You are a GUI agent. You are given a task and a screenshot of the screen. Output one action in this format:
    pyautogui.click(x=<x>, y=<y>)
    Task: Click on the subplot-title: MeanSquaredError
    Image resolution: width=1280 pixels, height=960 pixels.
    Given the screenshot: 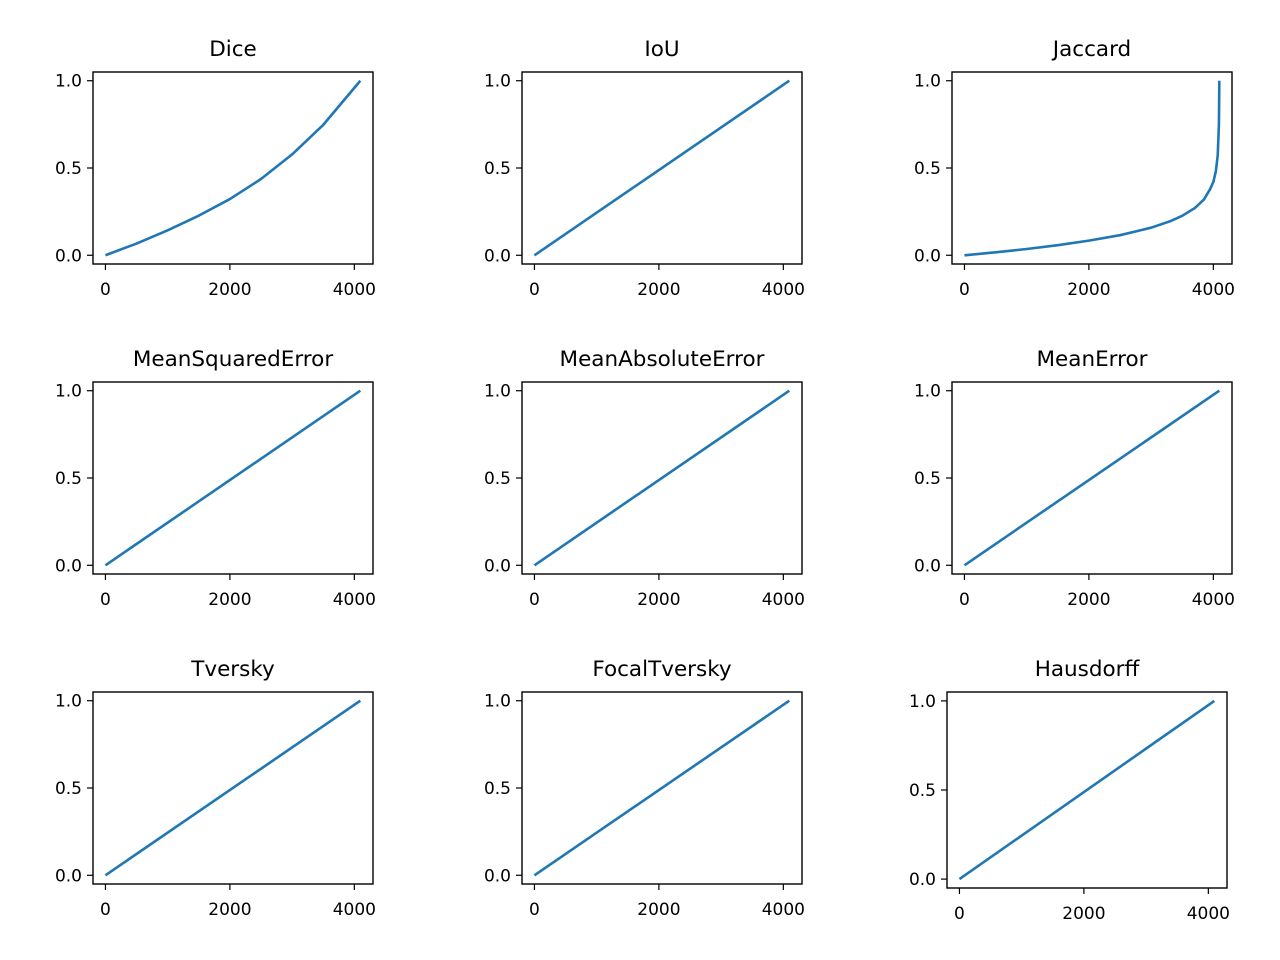 What is the action you would take?
    pyautogui.click(x=233, y=359)
    